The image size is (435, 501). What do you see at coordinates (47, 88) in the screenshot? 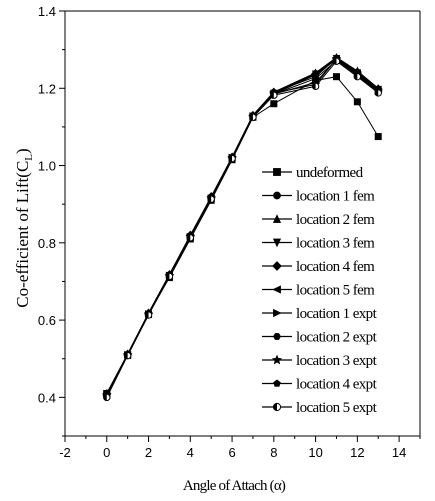
I see `y-tick-label: 1.2` at bounding box center [47, 88].